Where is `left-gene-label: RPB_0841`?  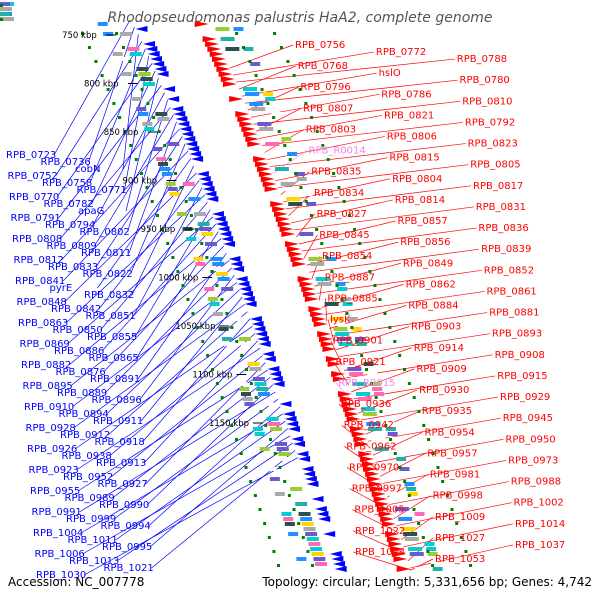 left-gene-label: RPB_0841 is located at coordinates (40, 281).